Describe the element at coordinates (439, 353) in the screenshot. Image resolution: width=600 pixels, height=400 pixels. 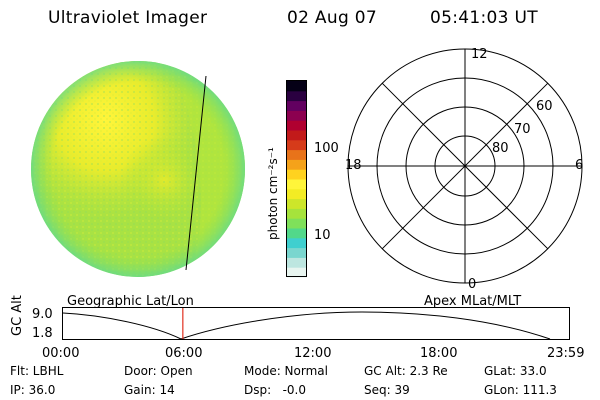
I see `x-tick-1800: 18:00` at that location.